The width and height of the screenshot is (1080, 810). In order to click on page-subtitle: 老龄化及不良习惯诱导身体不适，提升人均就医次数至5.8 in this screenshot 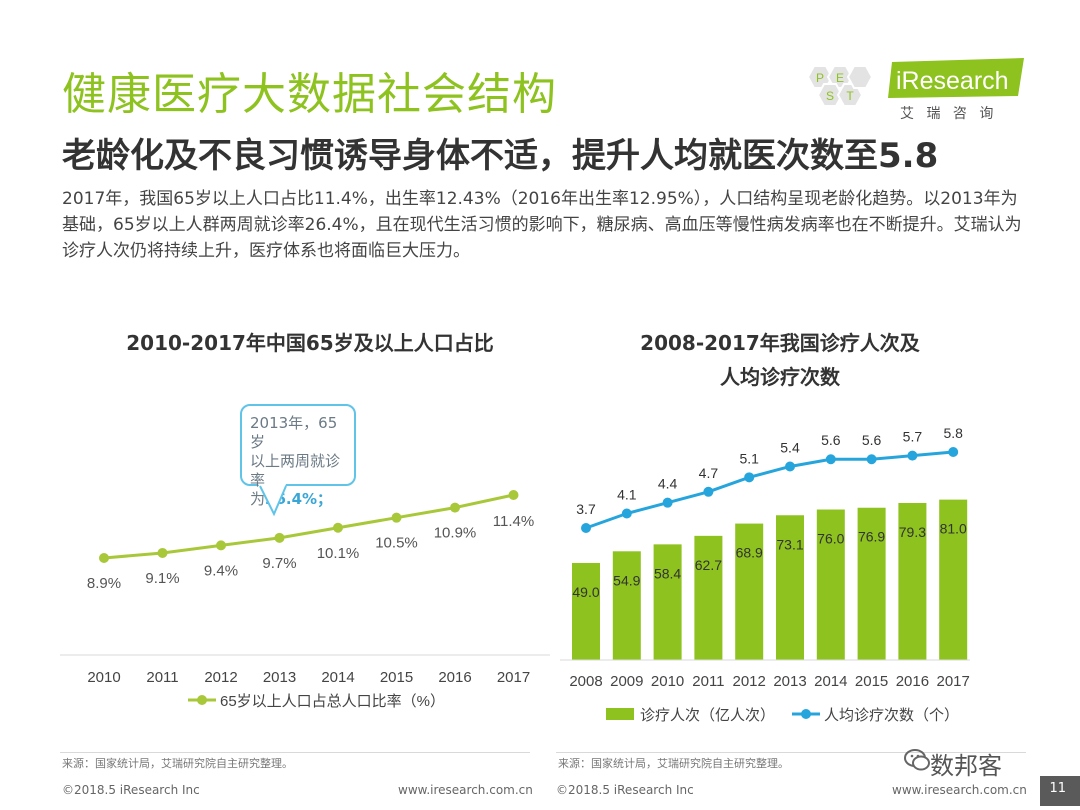, I will do `click(500, 156)`.